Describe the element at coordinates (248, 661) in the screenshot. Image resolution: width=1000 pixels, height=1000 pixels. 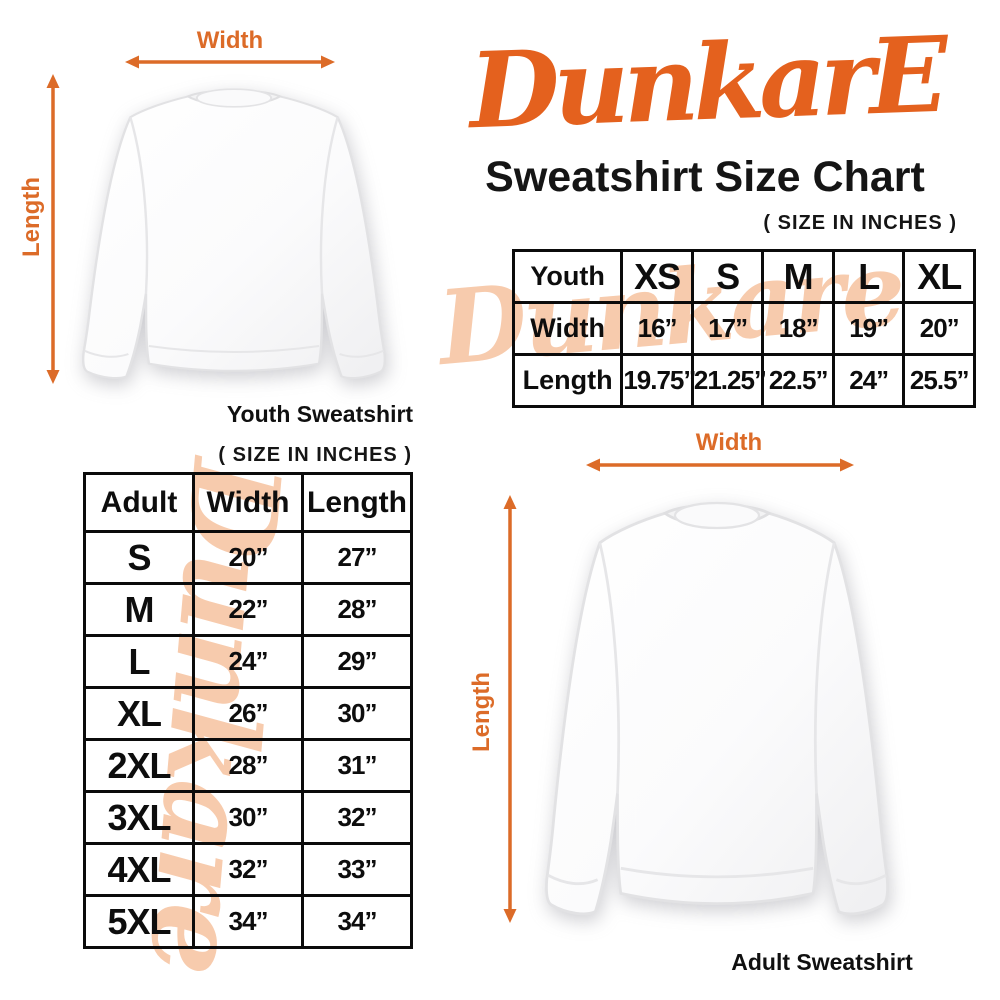
I see `adult-measurement-cell: 24”` at that location.